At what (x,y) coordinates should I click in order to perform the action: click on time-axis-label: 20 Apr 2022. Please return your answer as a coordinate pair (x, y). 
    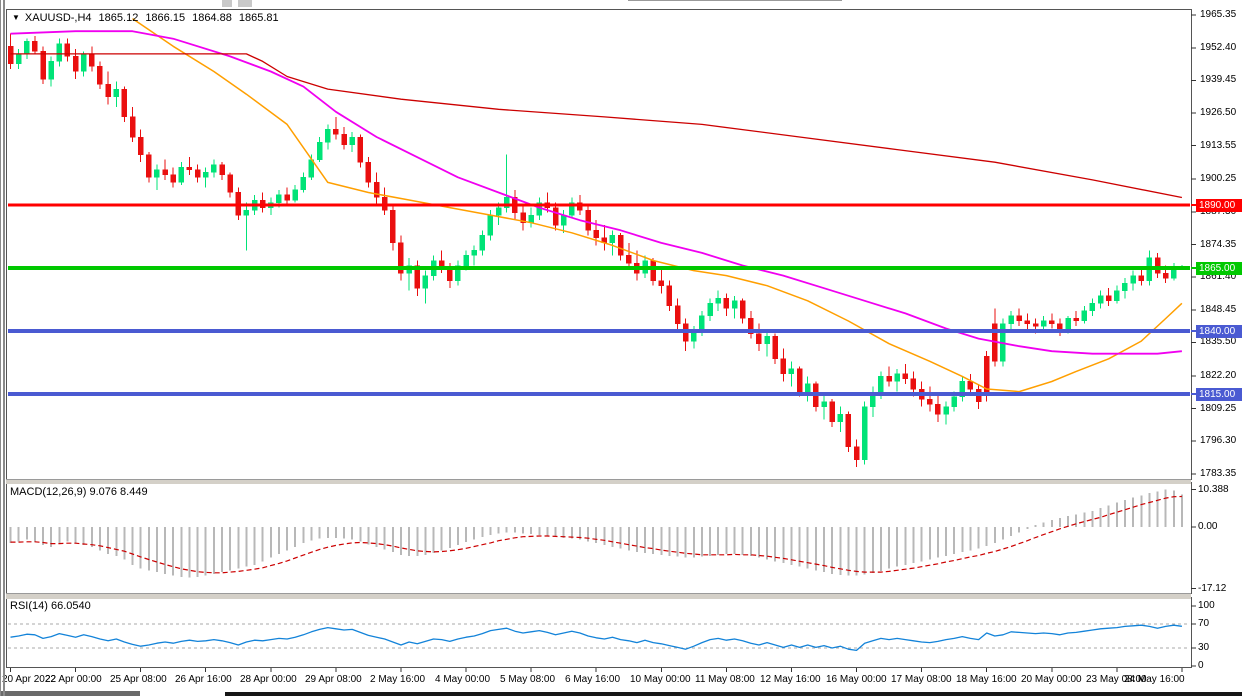
    Looking at the image, I should click on (29, 679).